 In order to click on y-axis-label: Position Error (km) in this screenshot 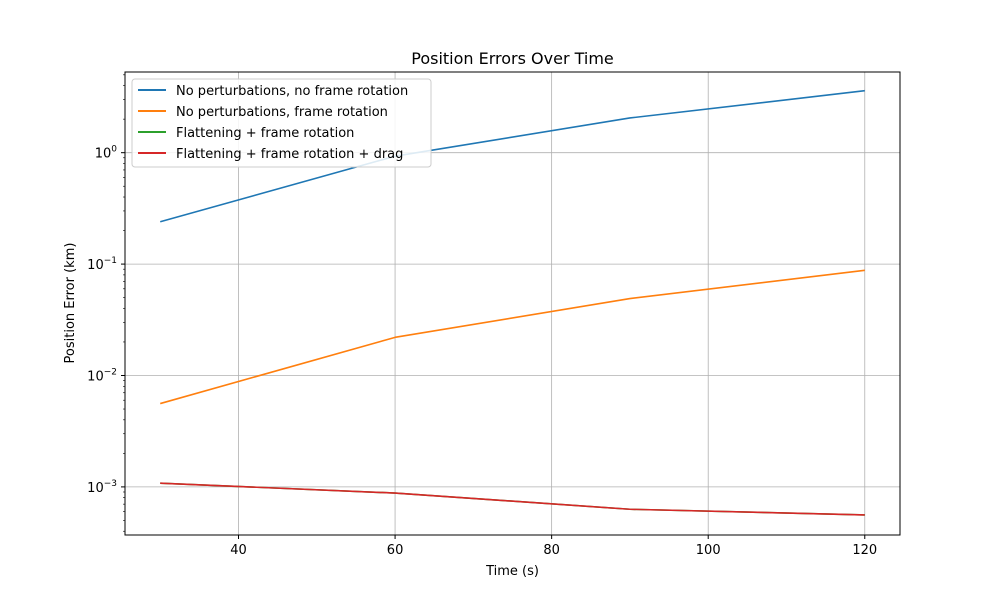, I will do `click(70, 303)`.